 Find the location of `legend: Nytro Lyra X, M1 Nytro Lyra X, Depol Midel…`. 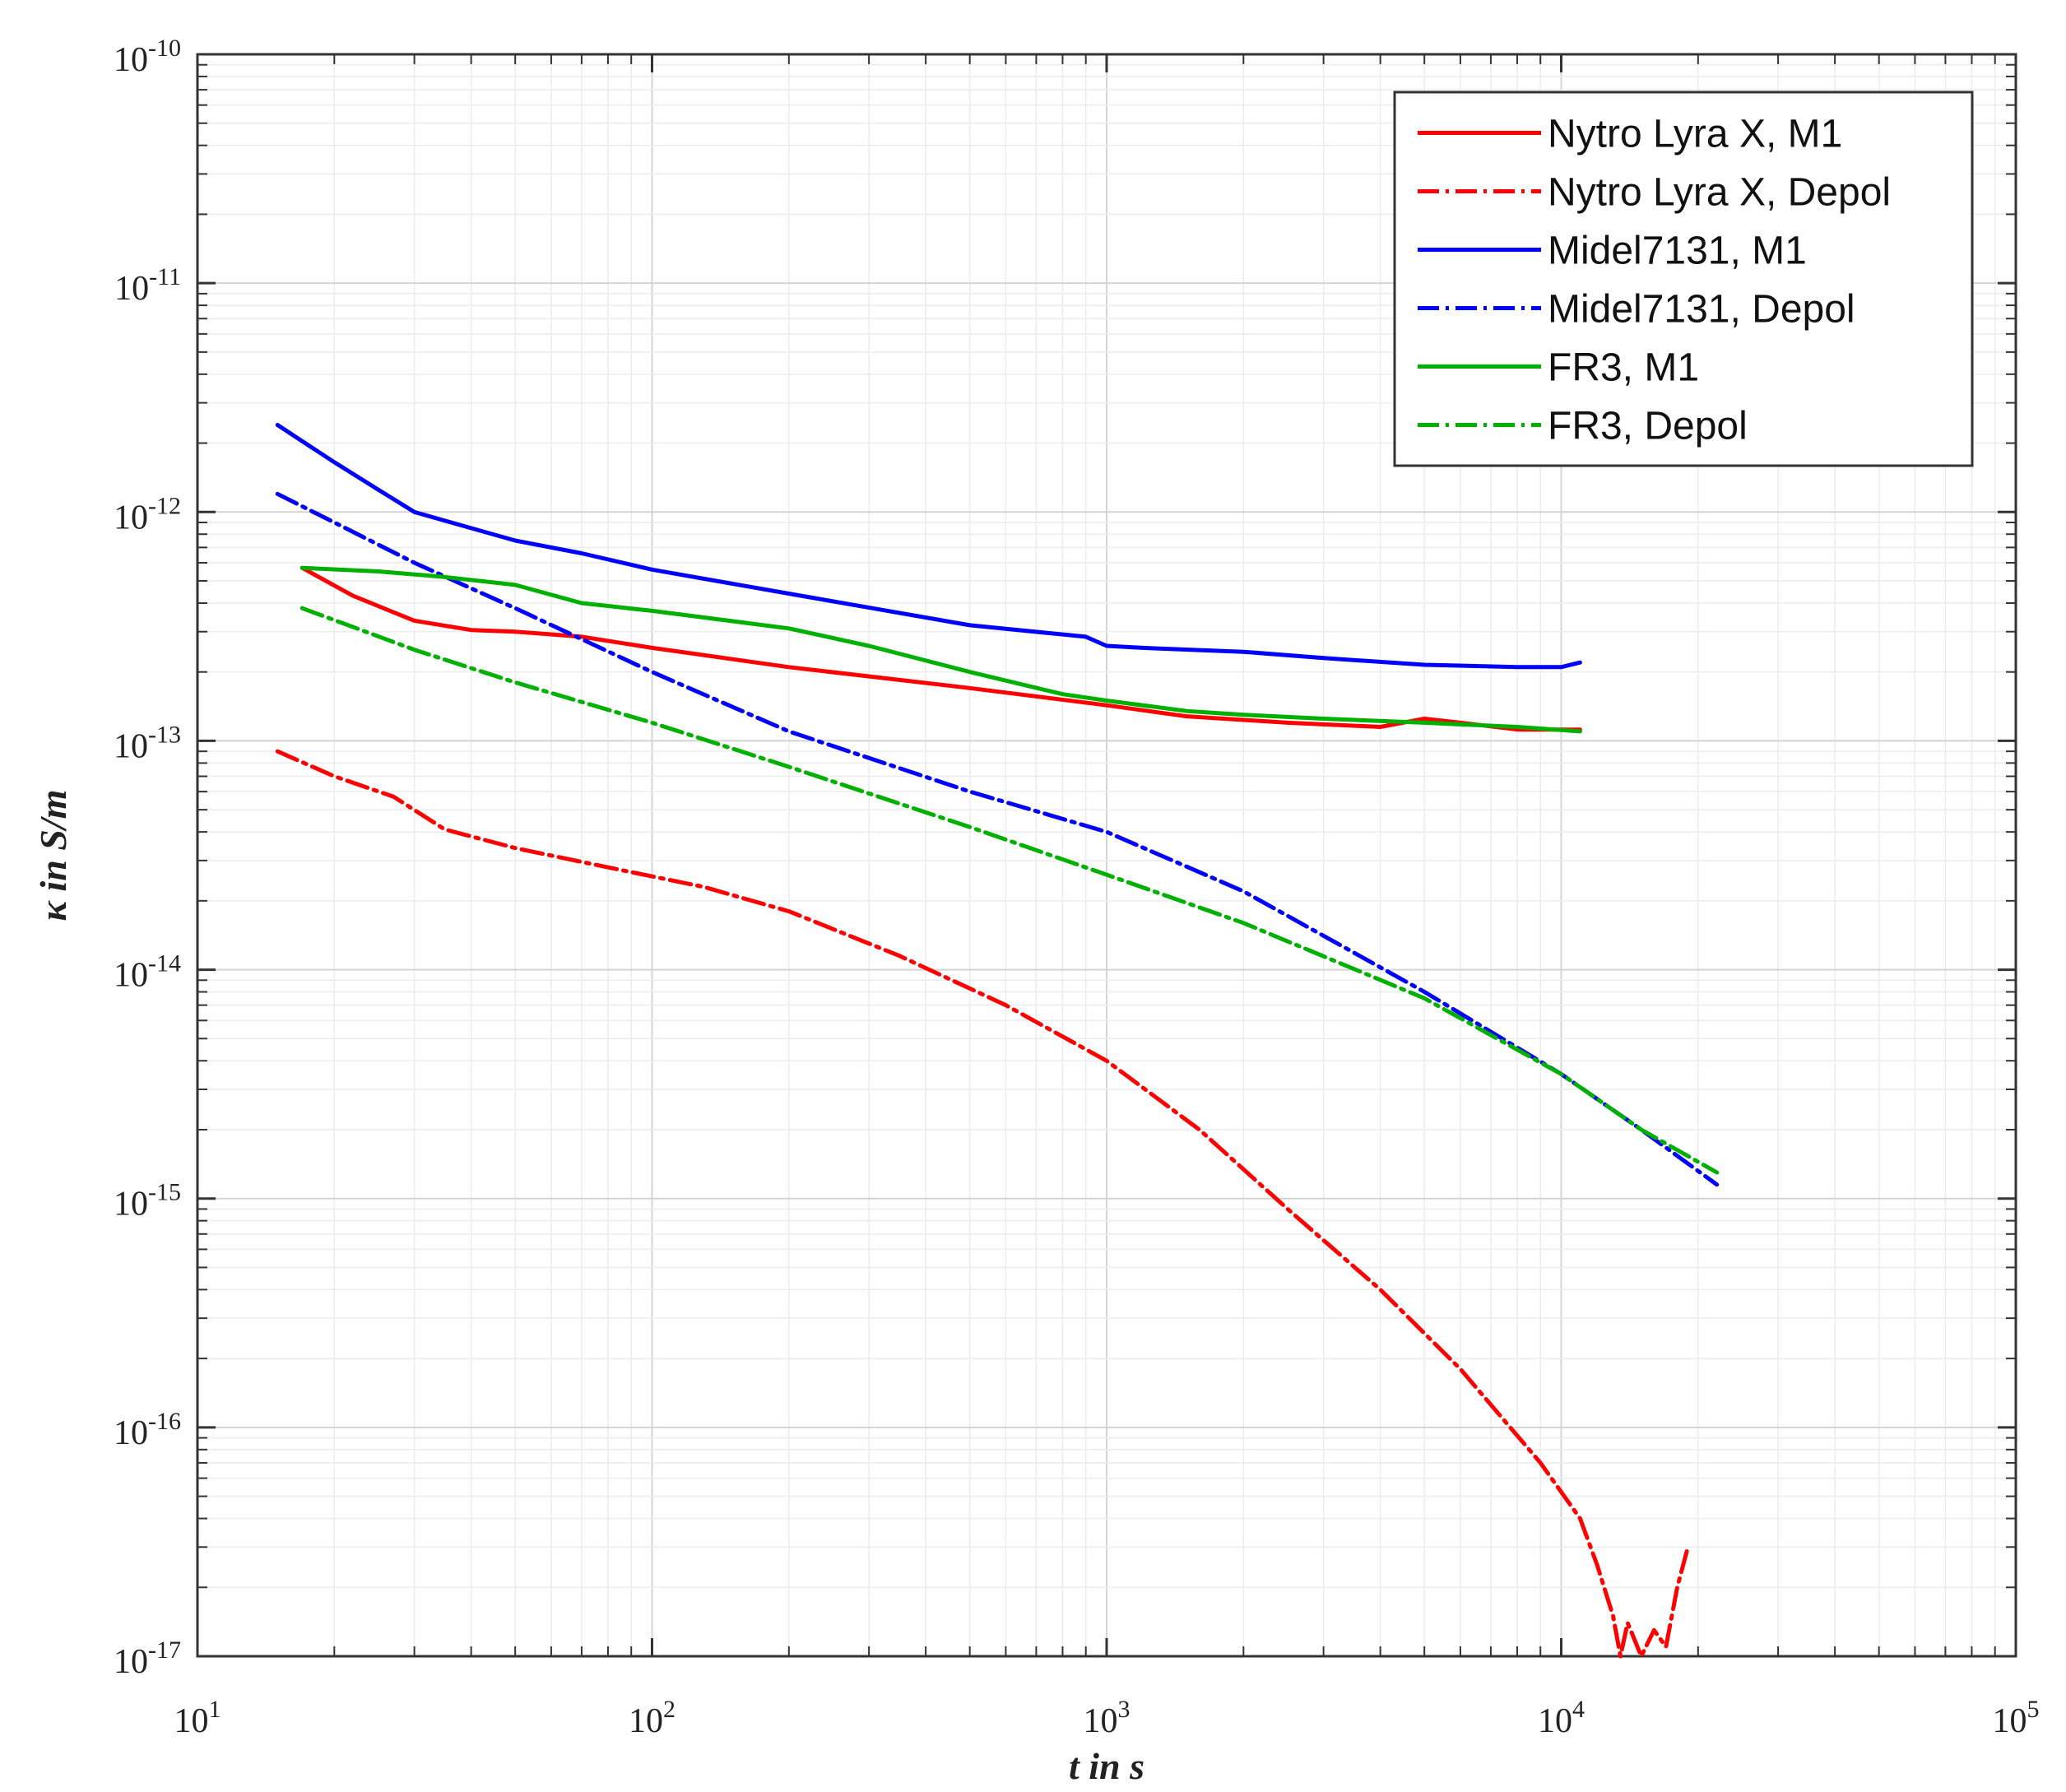

legend: Nytro Lyra X, M1 Nytro Lyra X, Depol Midel… is located at coordinates (1683, 279).